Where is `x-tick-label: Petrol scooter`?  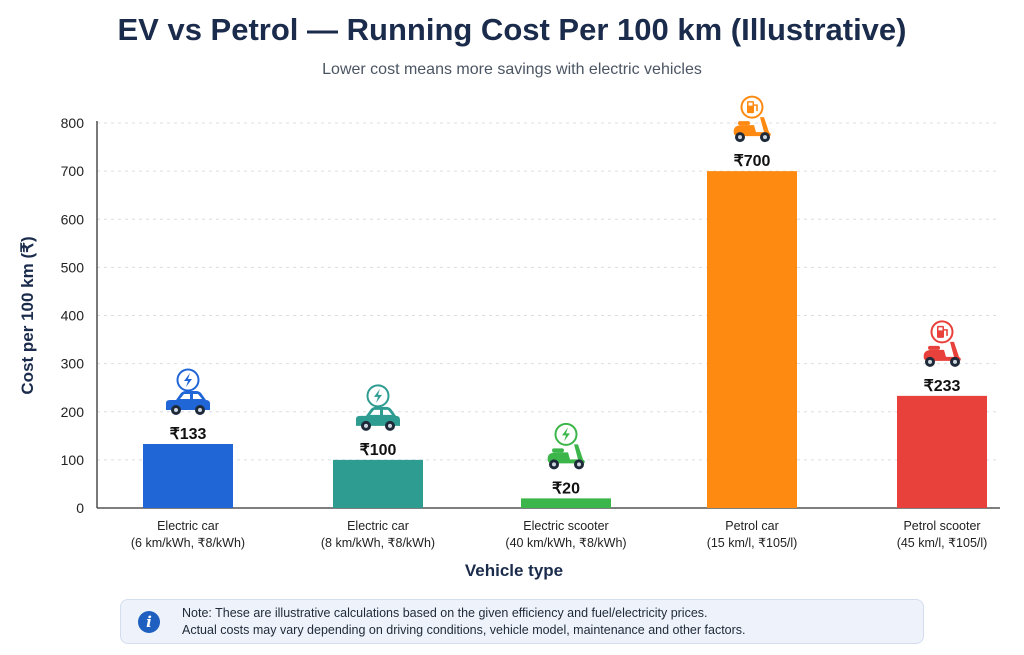 x-tick-label: Petrol scooter is located at coordinates (941, 526).